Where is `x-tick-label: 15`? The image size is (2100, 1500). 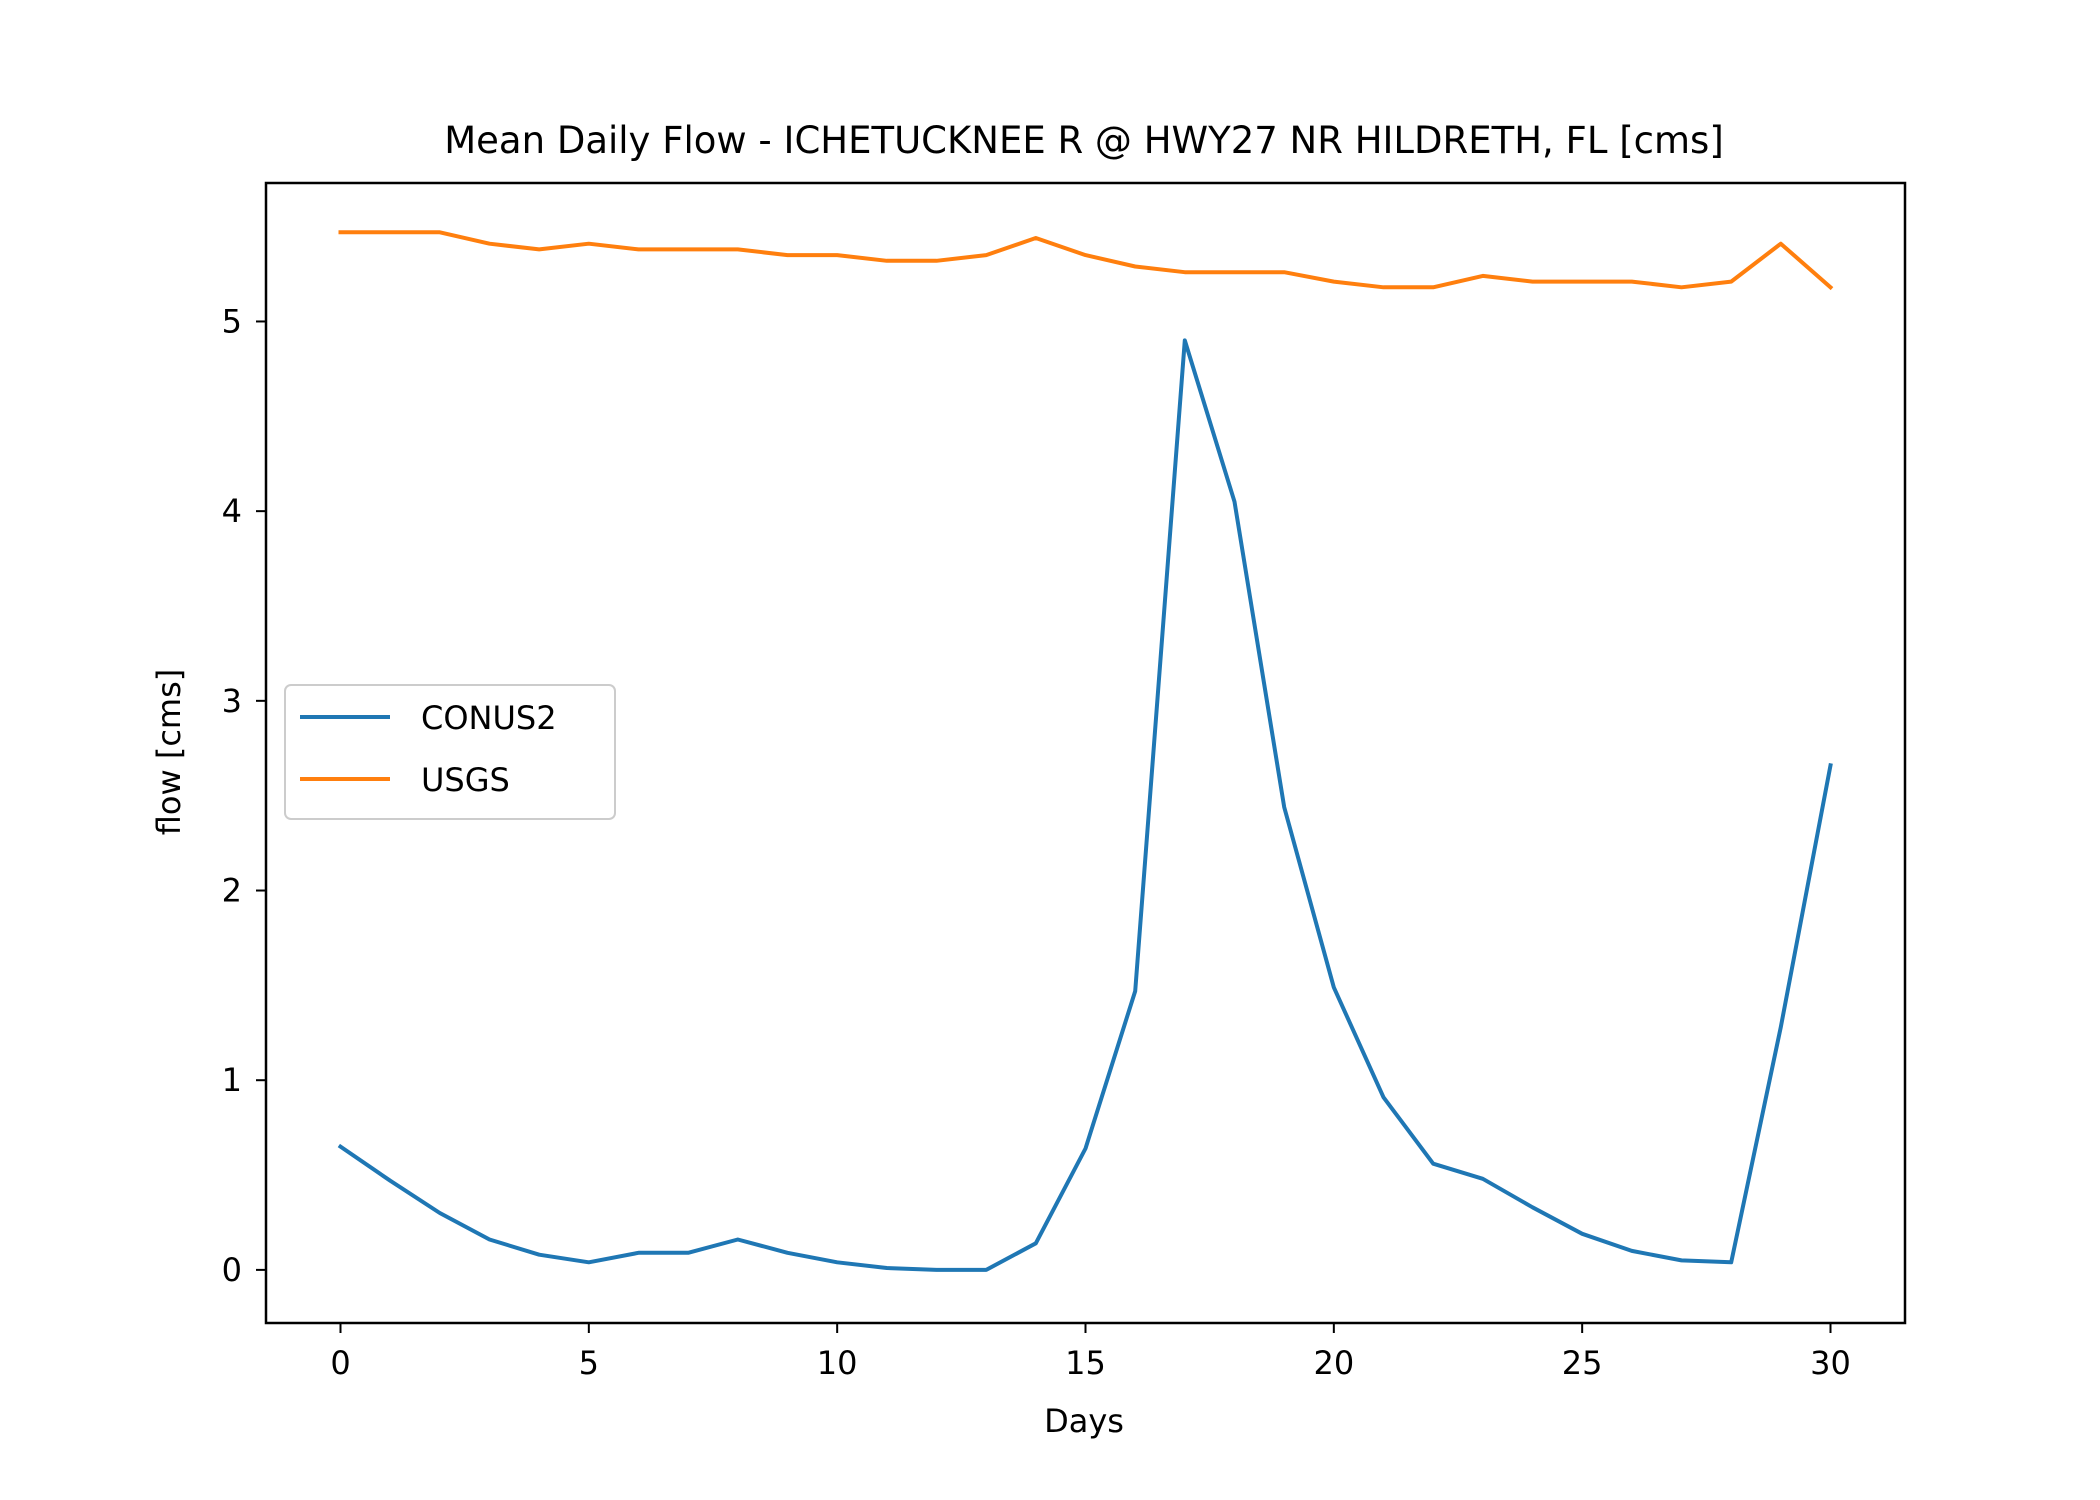
x-tick-label: 15 is located at coordinates (1085, 1363).